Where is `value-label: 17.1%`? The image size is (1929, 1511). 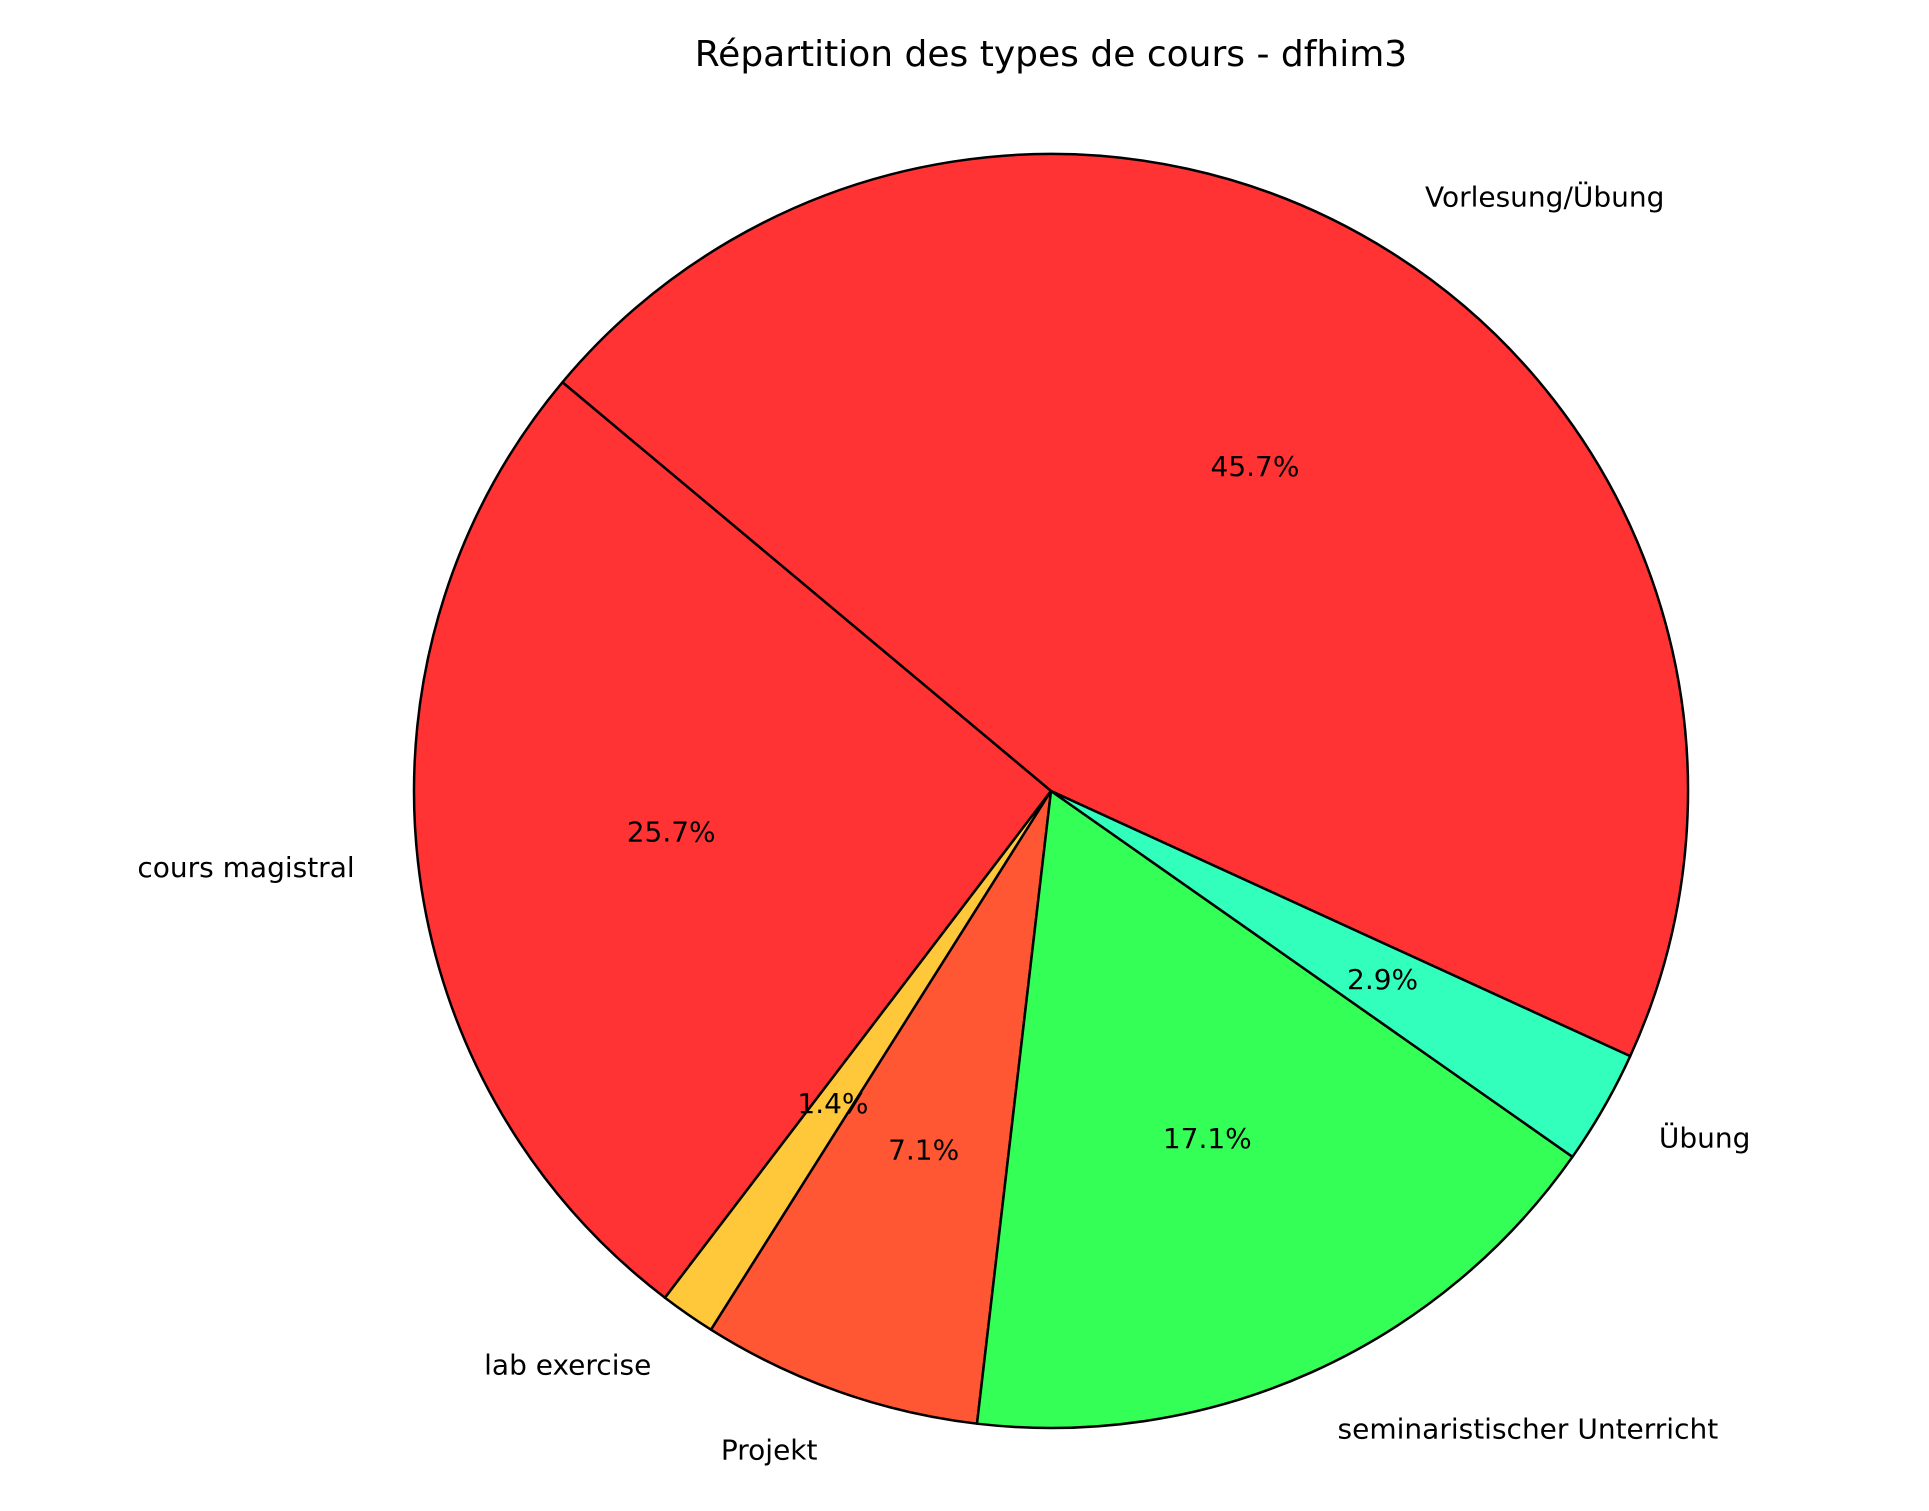
value-label: 17.1% is located at coordinates (1207, 1138).